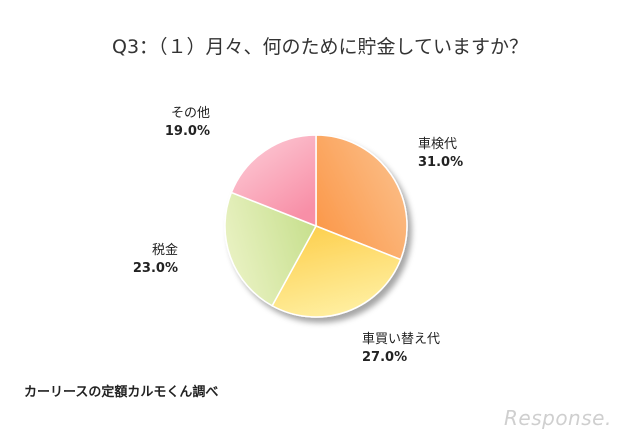  I want to click on slice-label-4: その他, so click(190, 113).